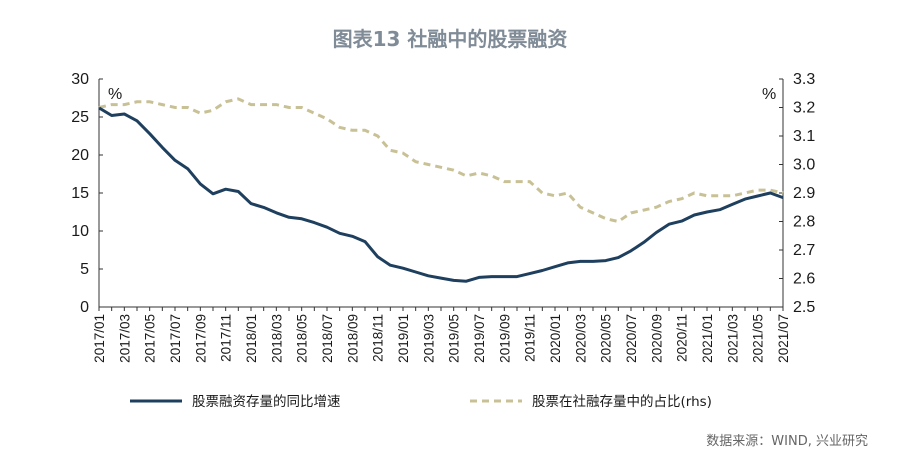 Image resolution: width=900 pixels, height=463 pixels. I want to click on right-axis-tick-label: 3.1, so click(804, 136).